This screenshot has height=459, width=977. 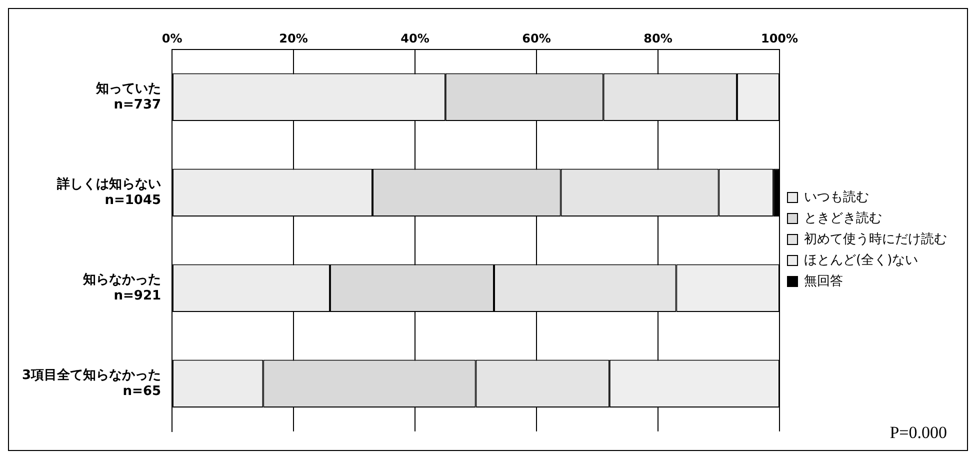 I want to click on x-tick-label: 100%, so click(x=779, y=38).